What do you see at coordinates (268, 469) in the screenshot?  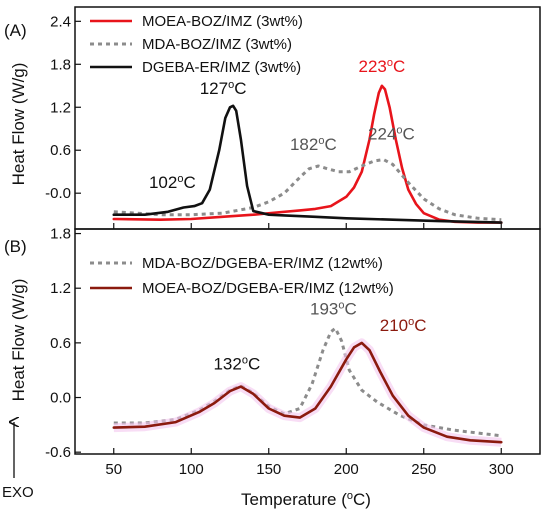 I see `x-tick-label: 150` at bounding box center [268, 469].